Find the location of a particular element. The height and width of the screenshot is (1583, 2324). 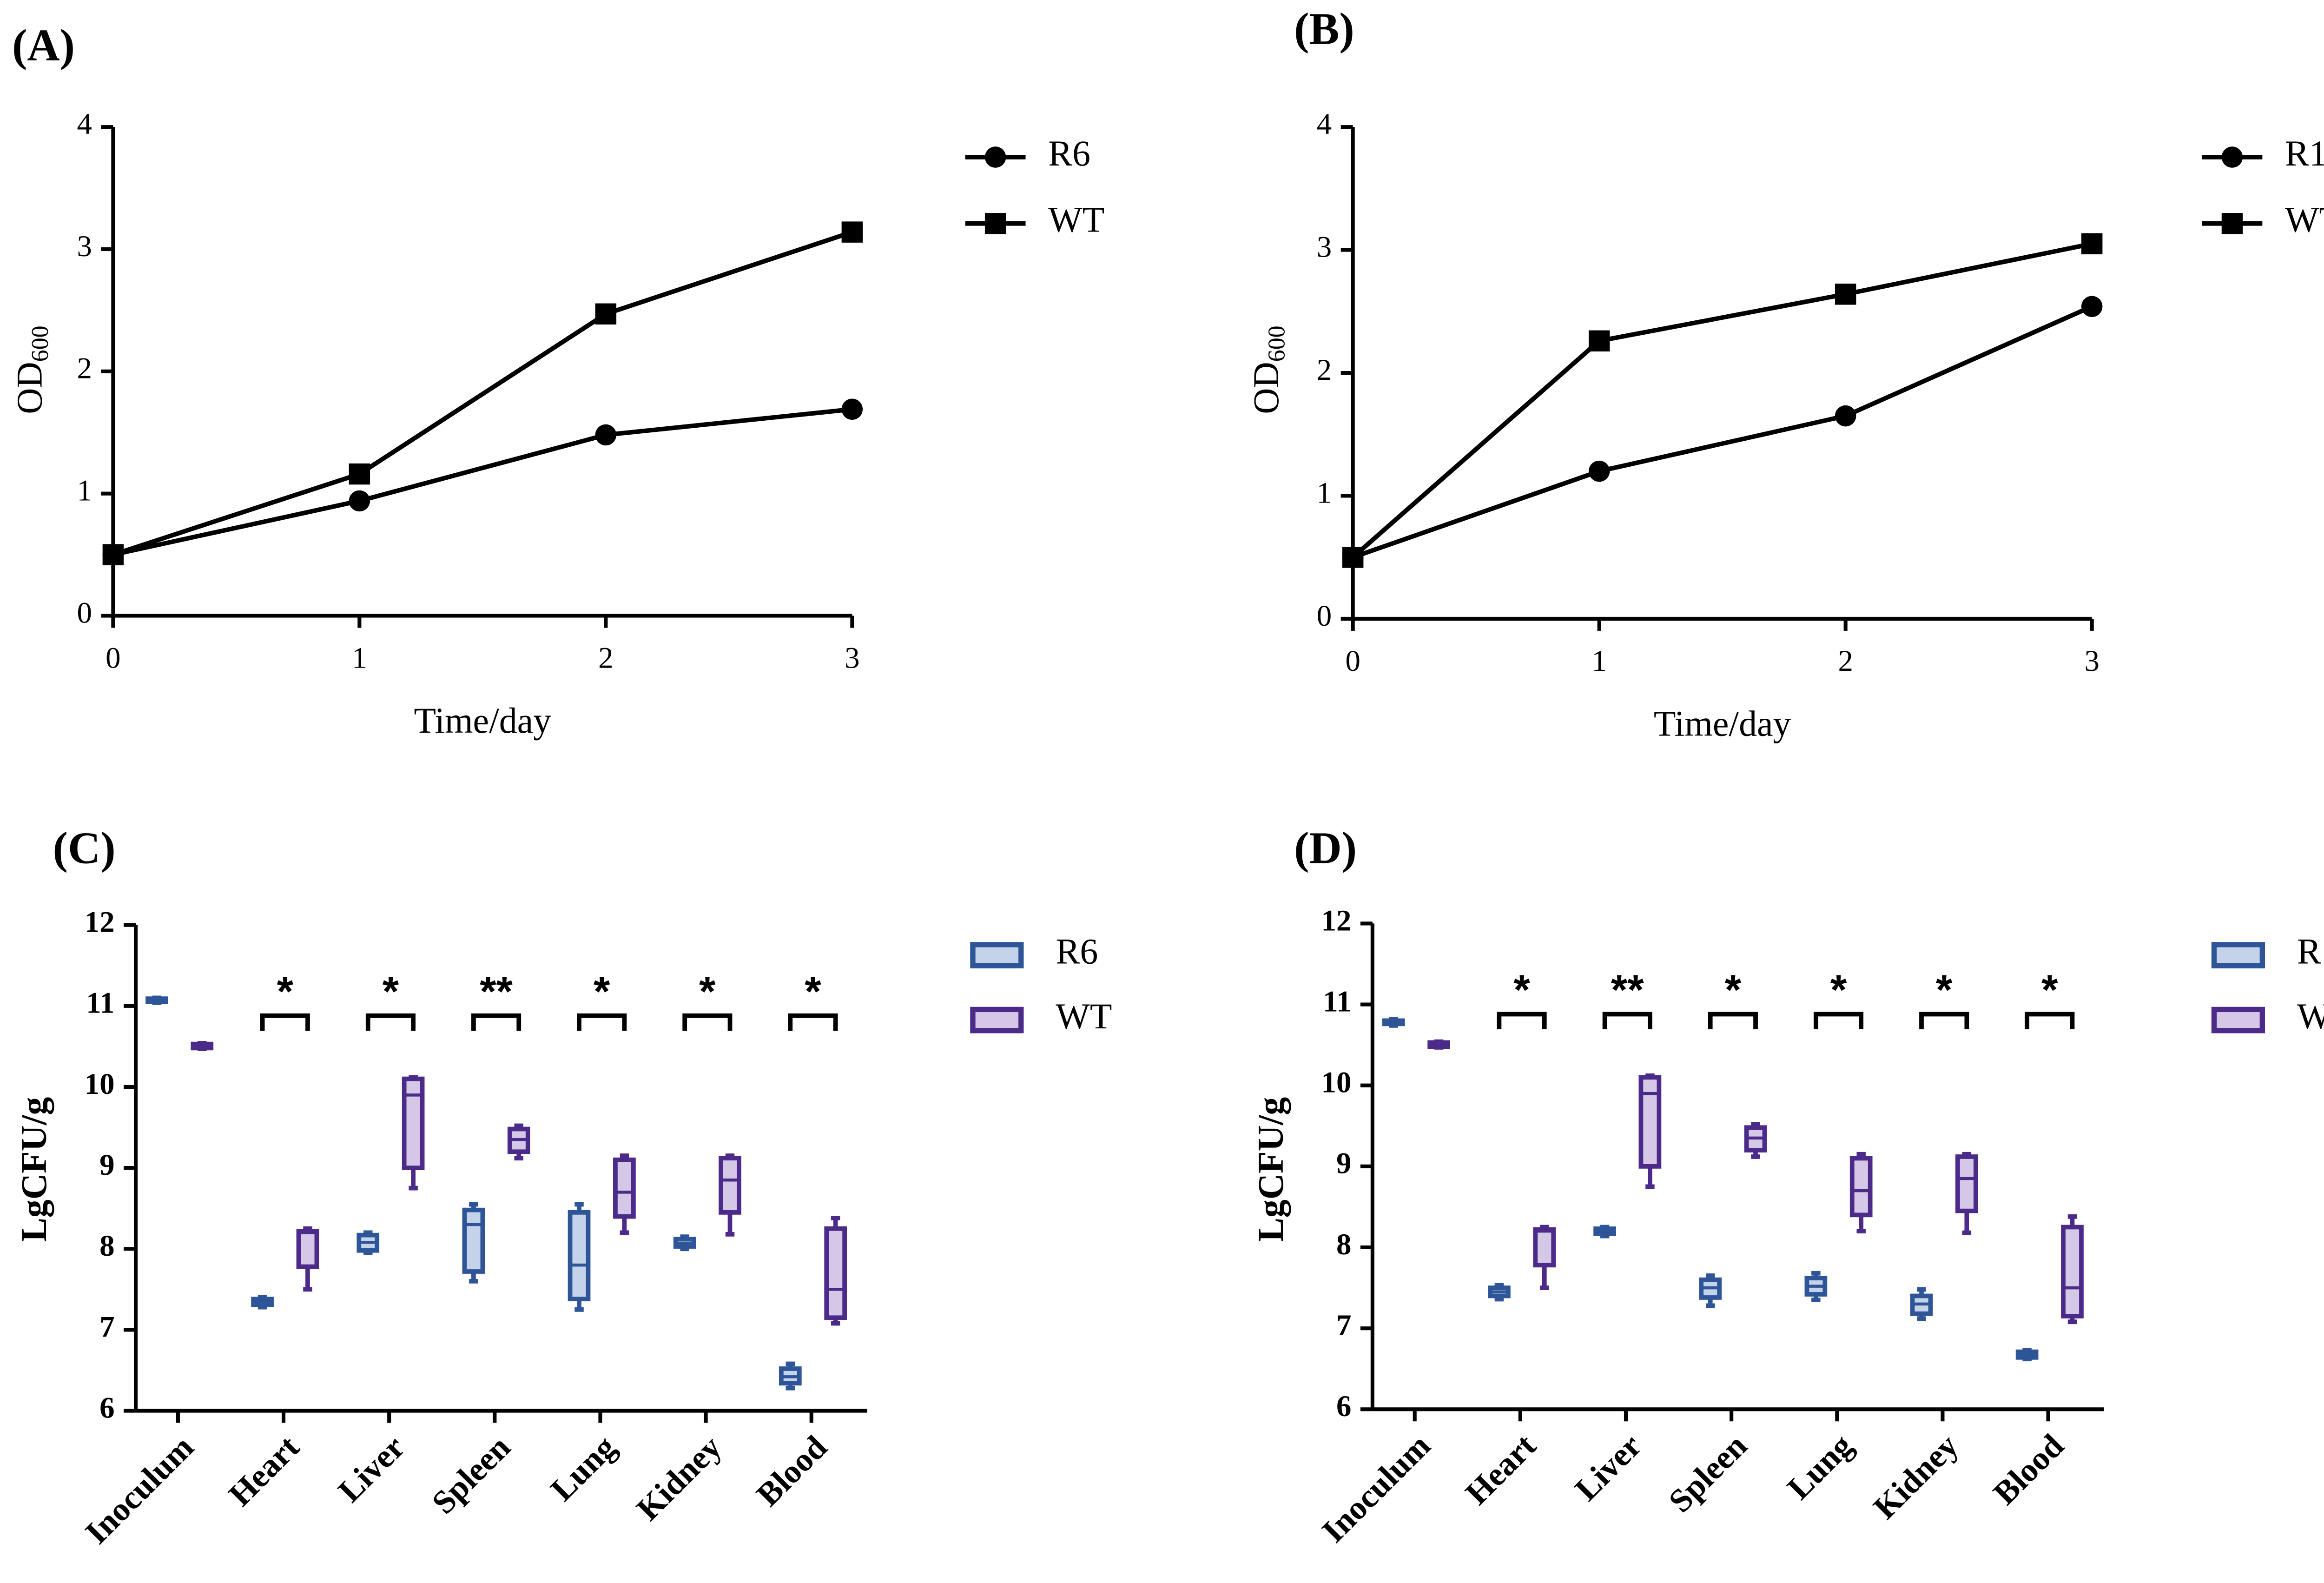

panel-label: (C) is located at coordinates (84, 848).